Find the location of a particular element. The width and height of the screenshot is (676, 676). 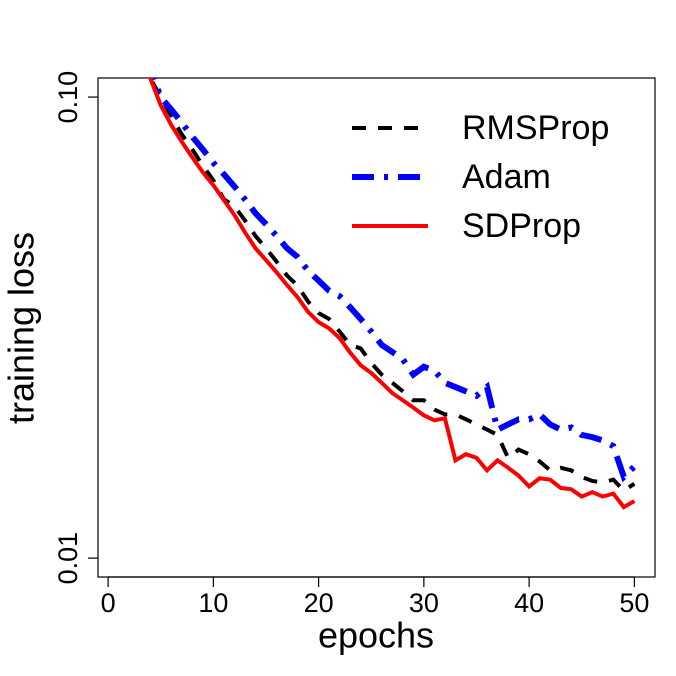

x-tick-label: 40 is located at coordinates (529, 603).